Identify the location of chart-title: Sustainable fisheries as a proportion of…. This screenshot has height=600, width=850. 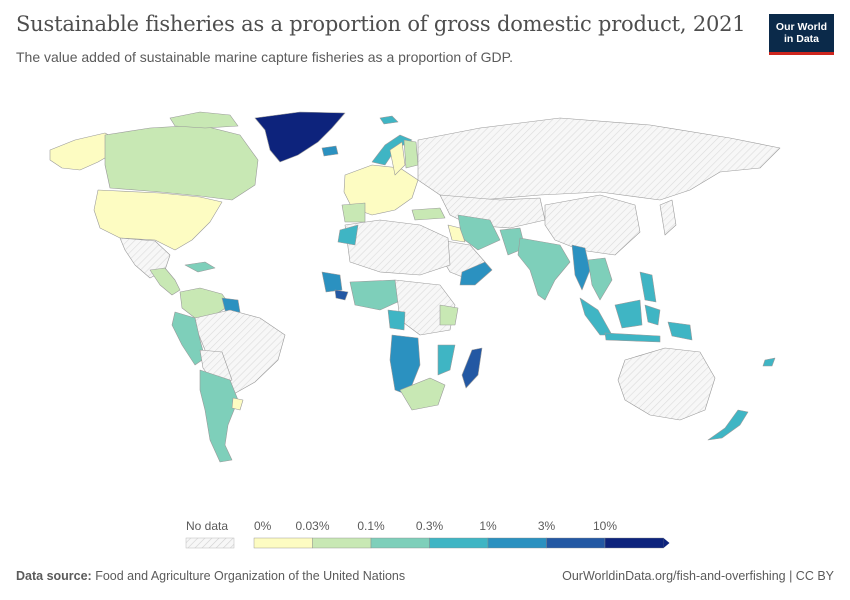
(381, 24).